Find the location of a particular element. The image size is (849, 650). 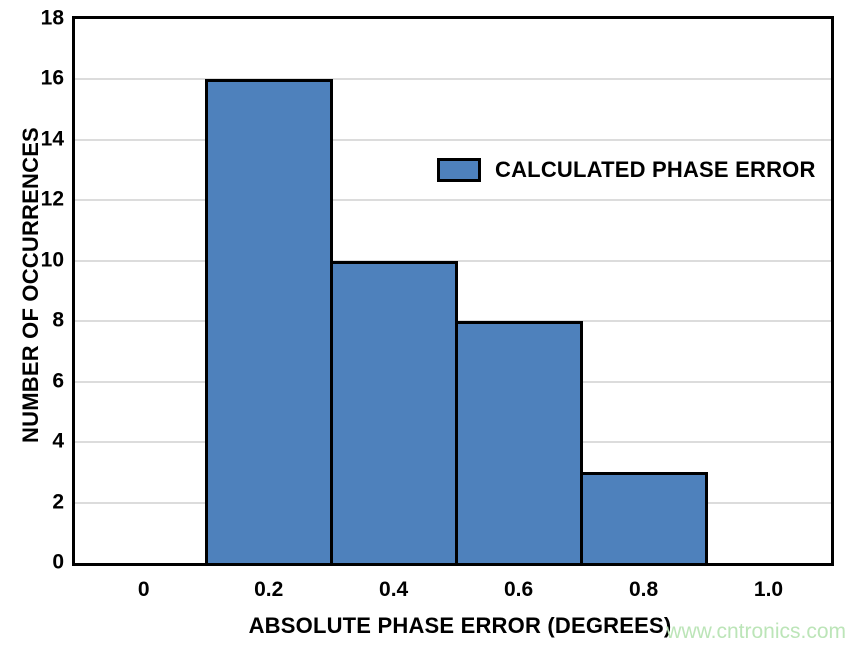

y-tick-label: 18 is located at coordinates (52, 18).